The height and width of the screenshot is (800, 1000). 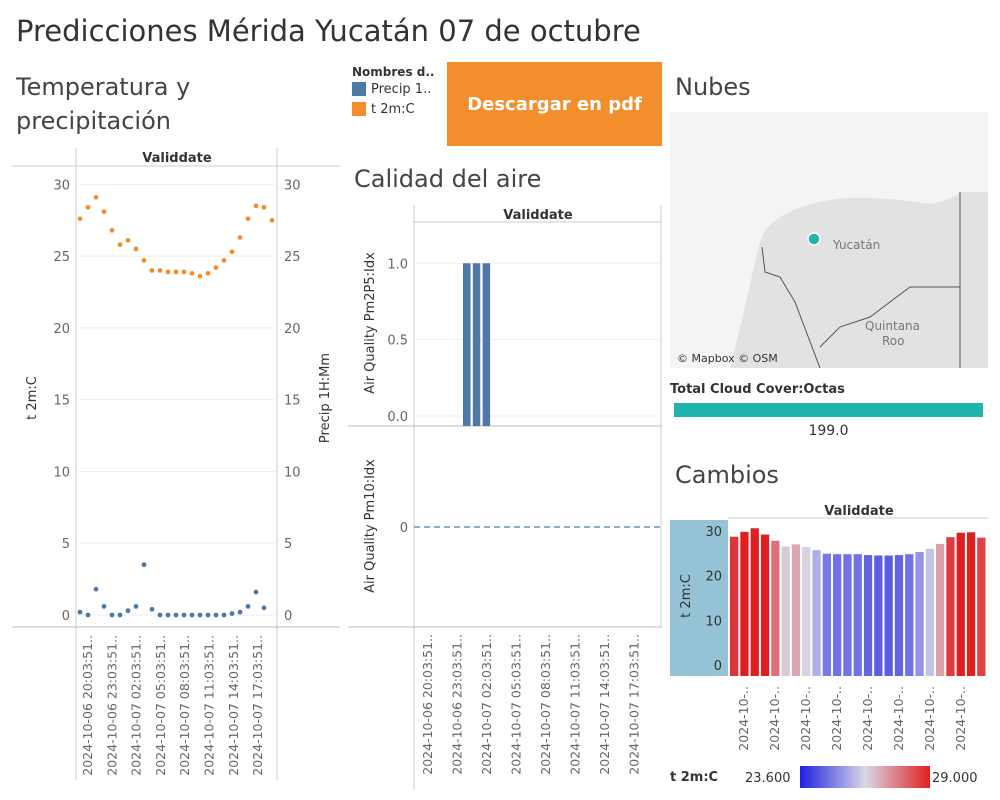 What do you see at coordinates (694, 777) in the screenshot?
I see `color-scale-label: t 2m:C` at bounding box center [694, 777].